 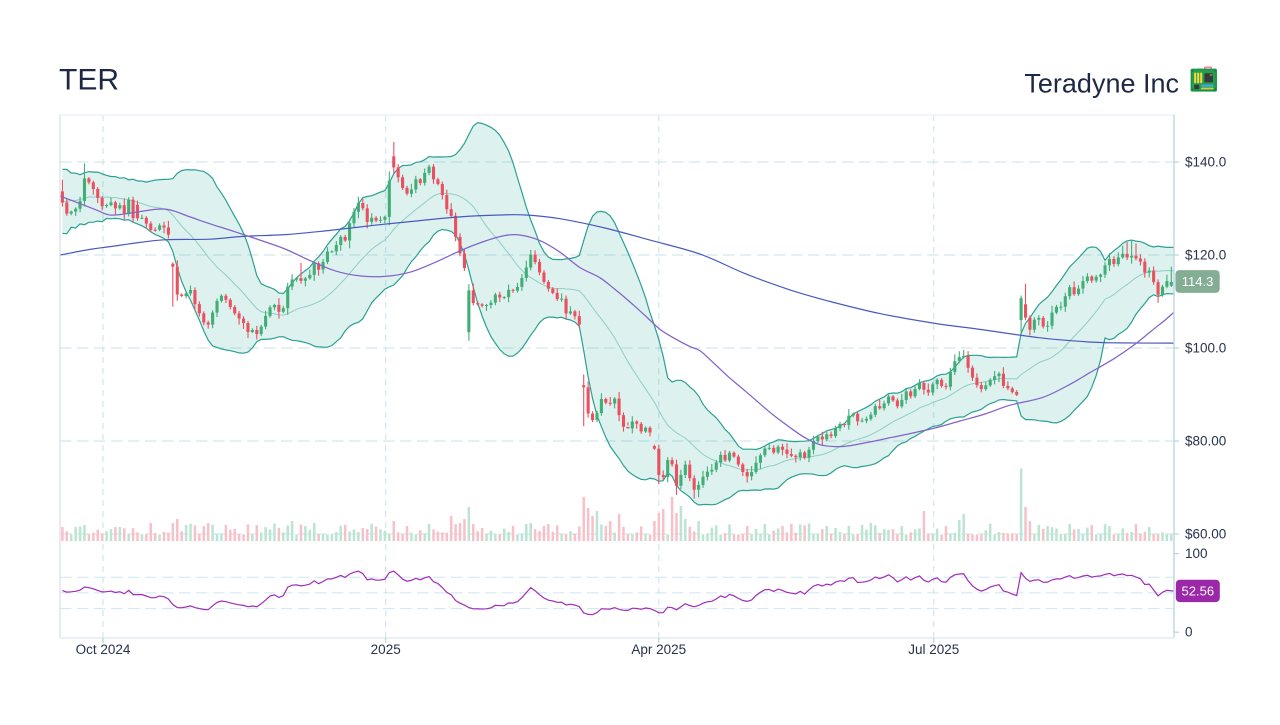 I want to click on svg-text: TER, so click(x=89, y=80).